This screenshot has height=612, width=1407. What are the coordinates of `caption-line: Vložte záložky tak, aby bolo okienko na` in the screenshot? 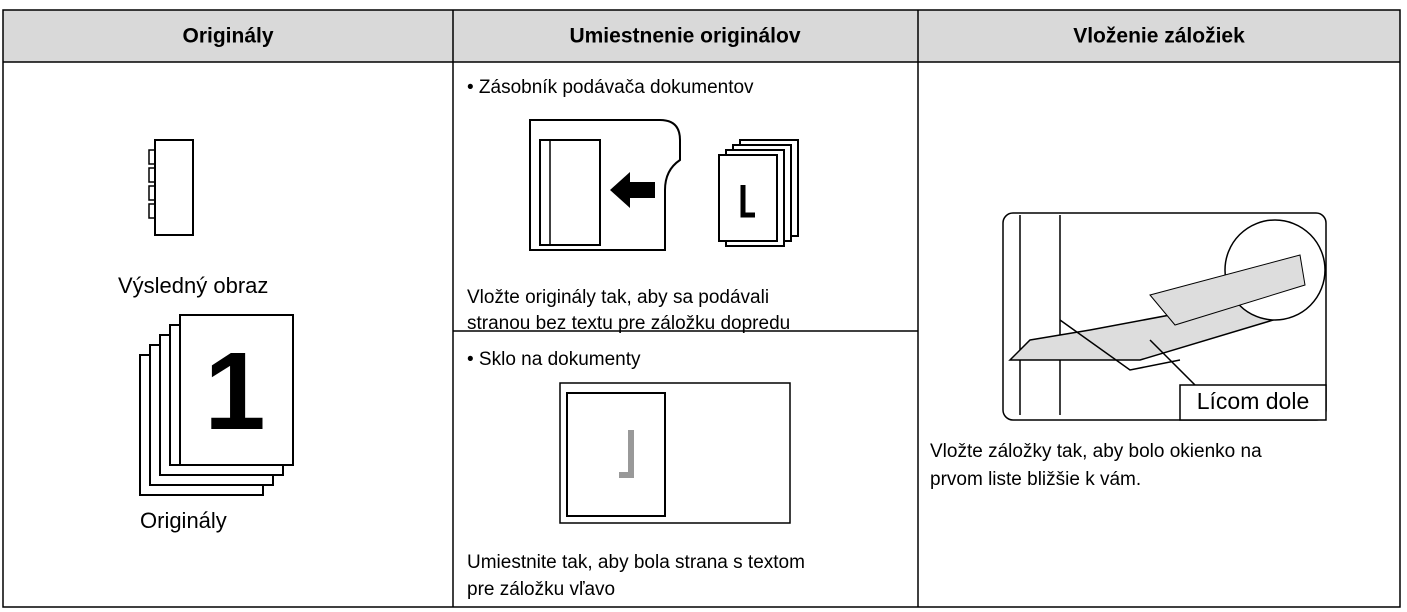 It's located at (1096, 451).